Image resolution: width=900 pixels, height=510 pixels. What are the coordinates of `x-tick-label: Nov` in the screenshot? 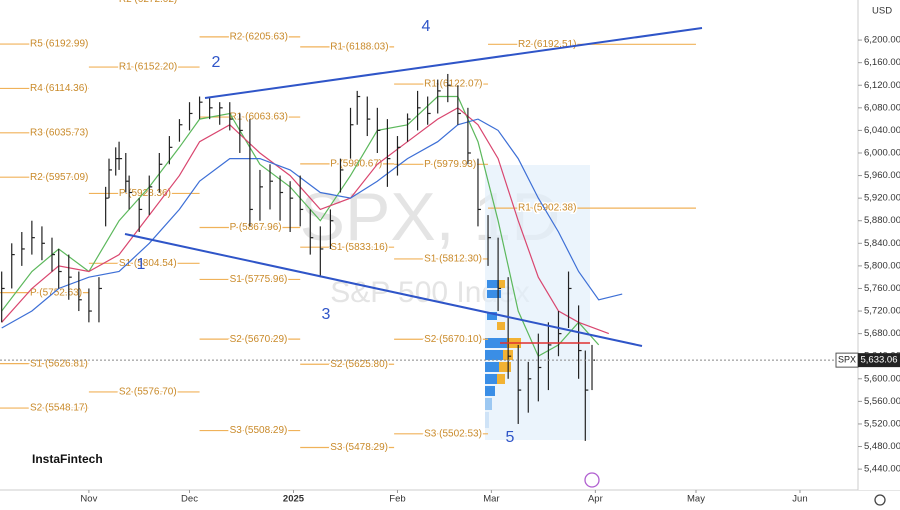 It's located at (88, 499).